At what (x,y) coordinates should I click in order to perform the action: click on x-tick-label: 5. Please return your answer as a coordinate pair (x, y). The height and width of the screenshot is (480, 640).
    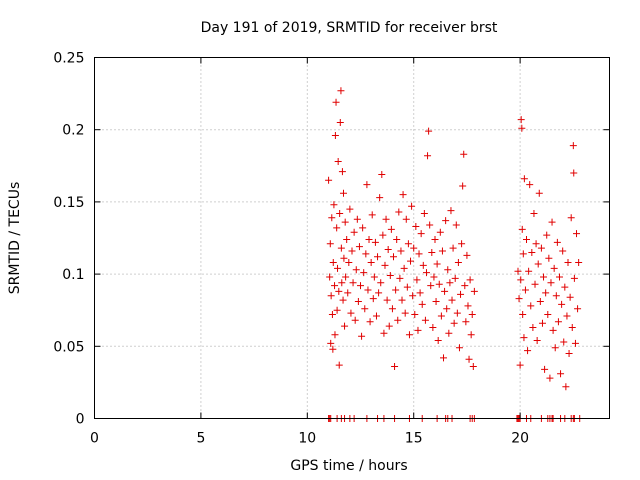
    Looking at the image, I should click on (200, 439).